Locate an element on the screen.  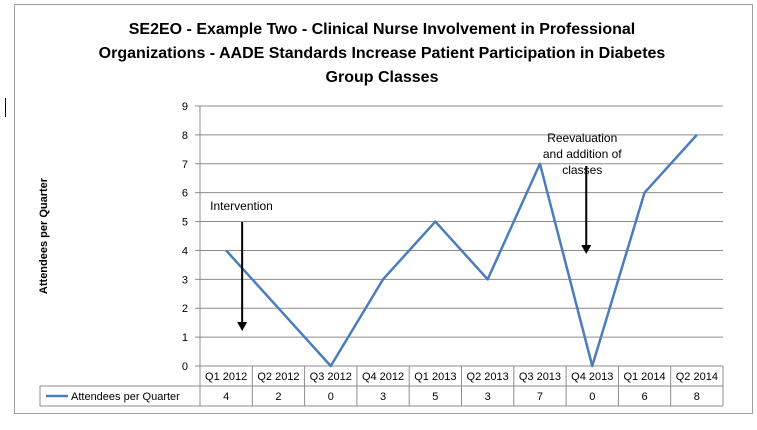
x-tick-label: Q3 2013 is located at coordinates (540, 377).